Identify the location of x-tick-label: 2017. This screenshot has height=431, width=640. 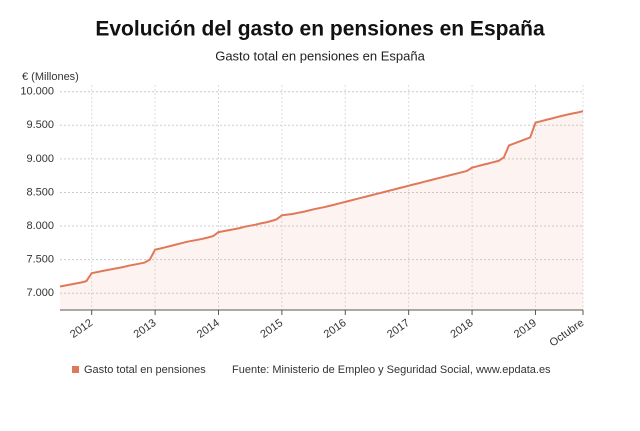
(398, 329).